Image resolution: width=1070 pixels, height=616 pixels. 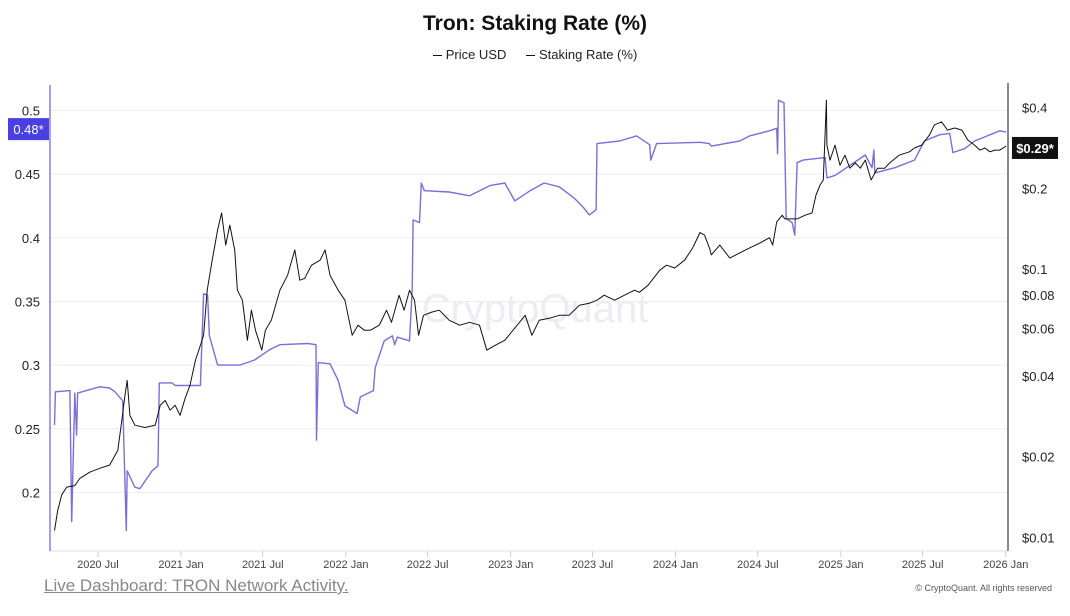 I want to click on y-right-tick-label: $0.06, so click(x=1038, y=329).